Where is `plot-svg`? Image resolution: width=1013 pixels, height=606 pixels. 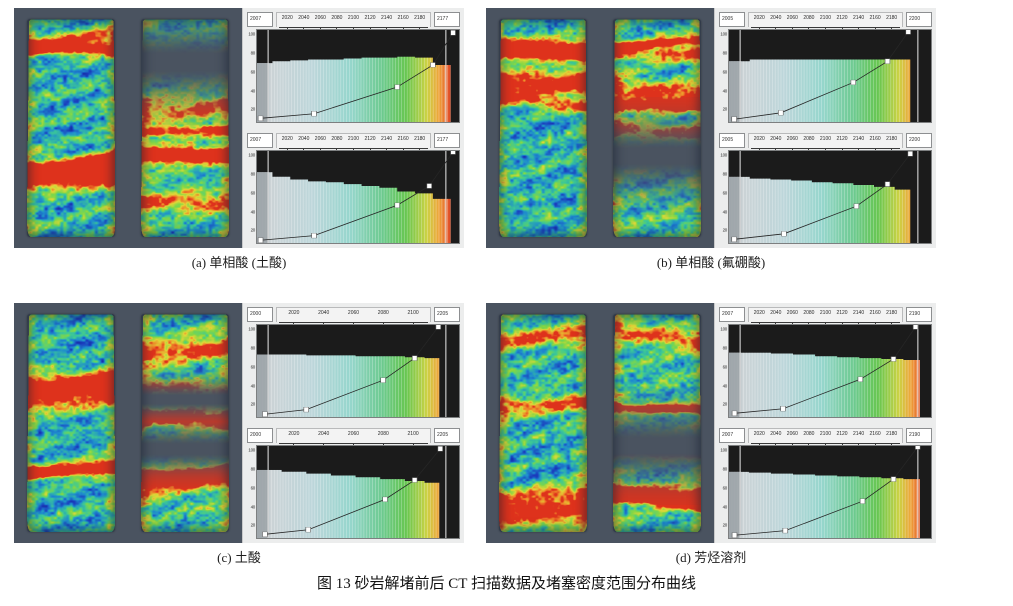 plot-svg is located at coordinates (358, 197).